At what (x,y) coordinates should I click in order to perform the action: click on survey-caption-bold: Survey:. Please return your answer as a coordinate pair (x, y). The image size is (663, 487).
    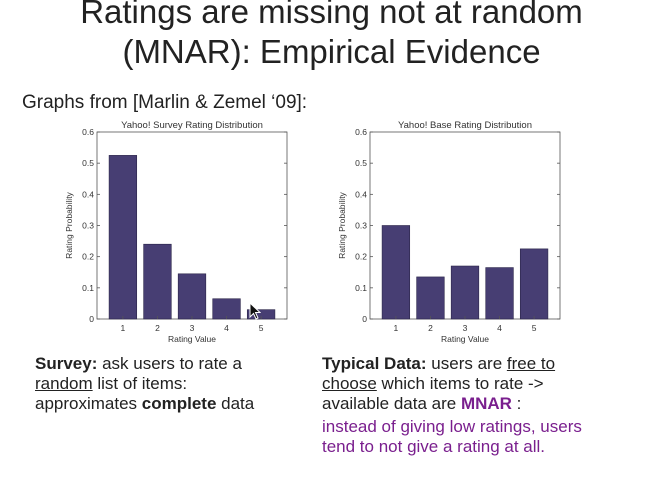
    Looking at the image, I should click on (66, 363).